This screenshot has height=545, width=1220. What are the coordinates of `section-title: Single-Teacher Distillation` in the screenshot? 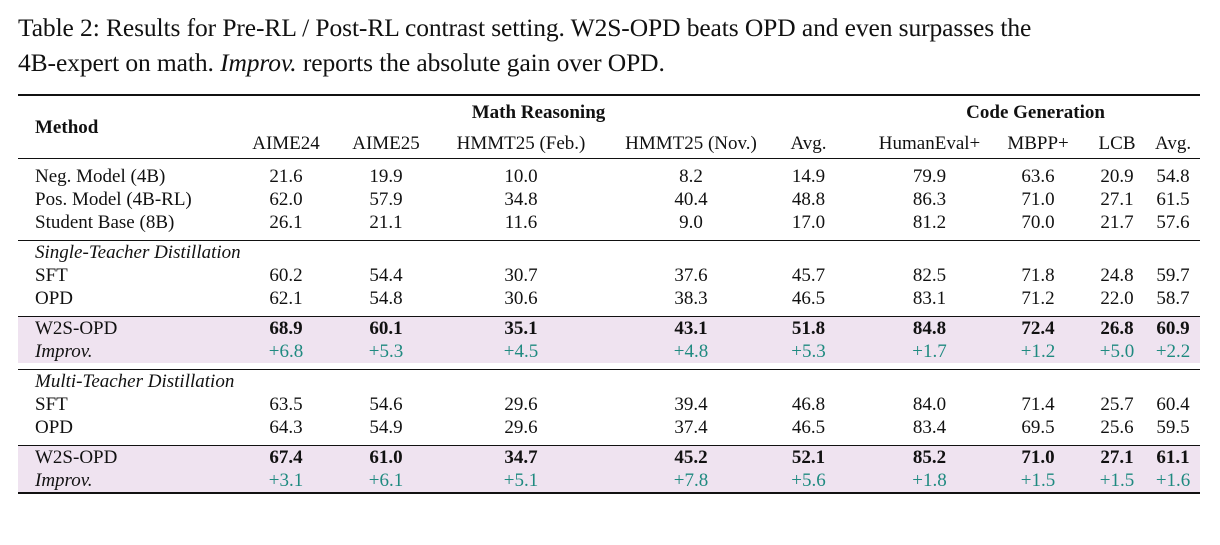 It's located at (609, 252).